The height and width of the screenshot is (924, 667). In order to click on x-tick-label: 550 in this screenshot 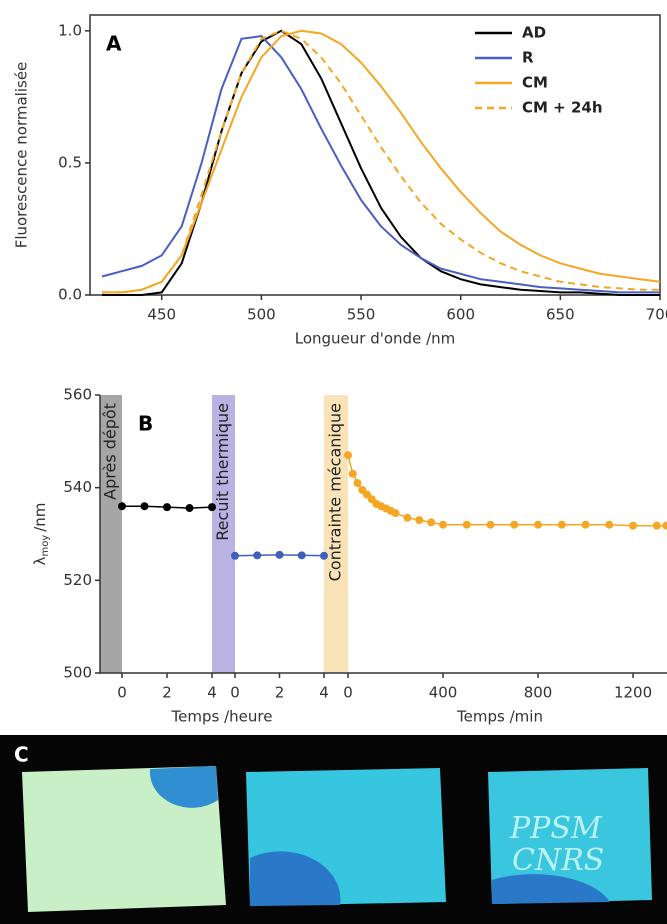, I will do `click(361, 315)`.